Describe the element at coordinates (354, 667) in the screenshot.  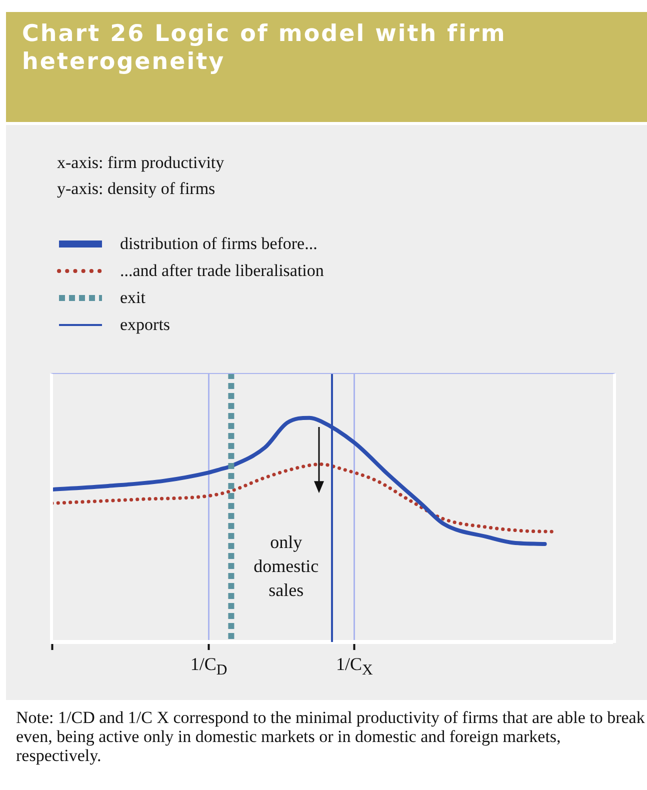
I see `x-tick-label: 1/C$_{X}$` at that location.